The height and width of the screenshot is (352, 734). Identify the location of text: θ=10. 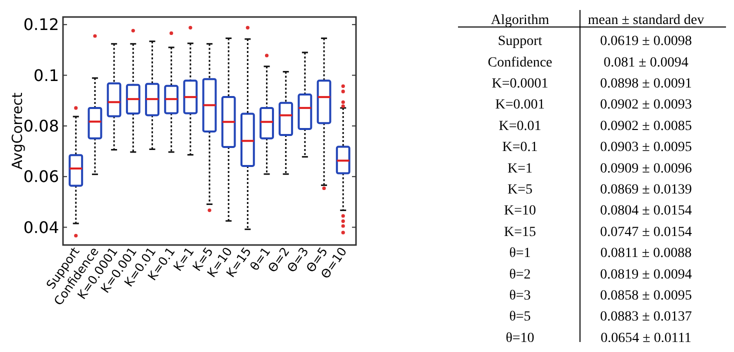
(520, 338).